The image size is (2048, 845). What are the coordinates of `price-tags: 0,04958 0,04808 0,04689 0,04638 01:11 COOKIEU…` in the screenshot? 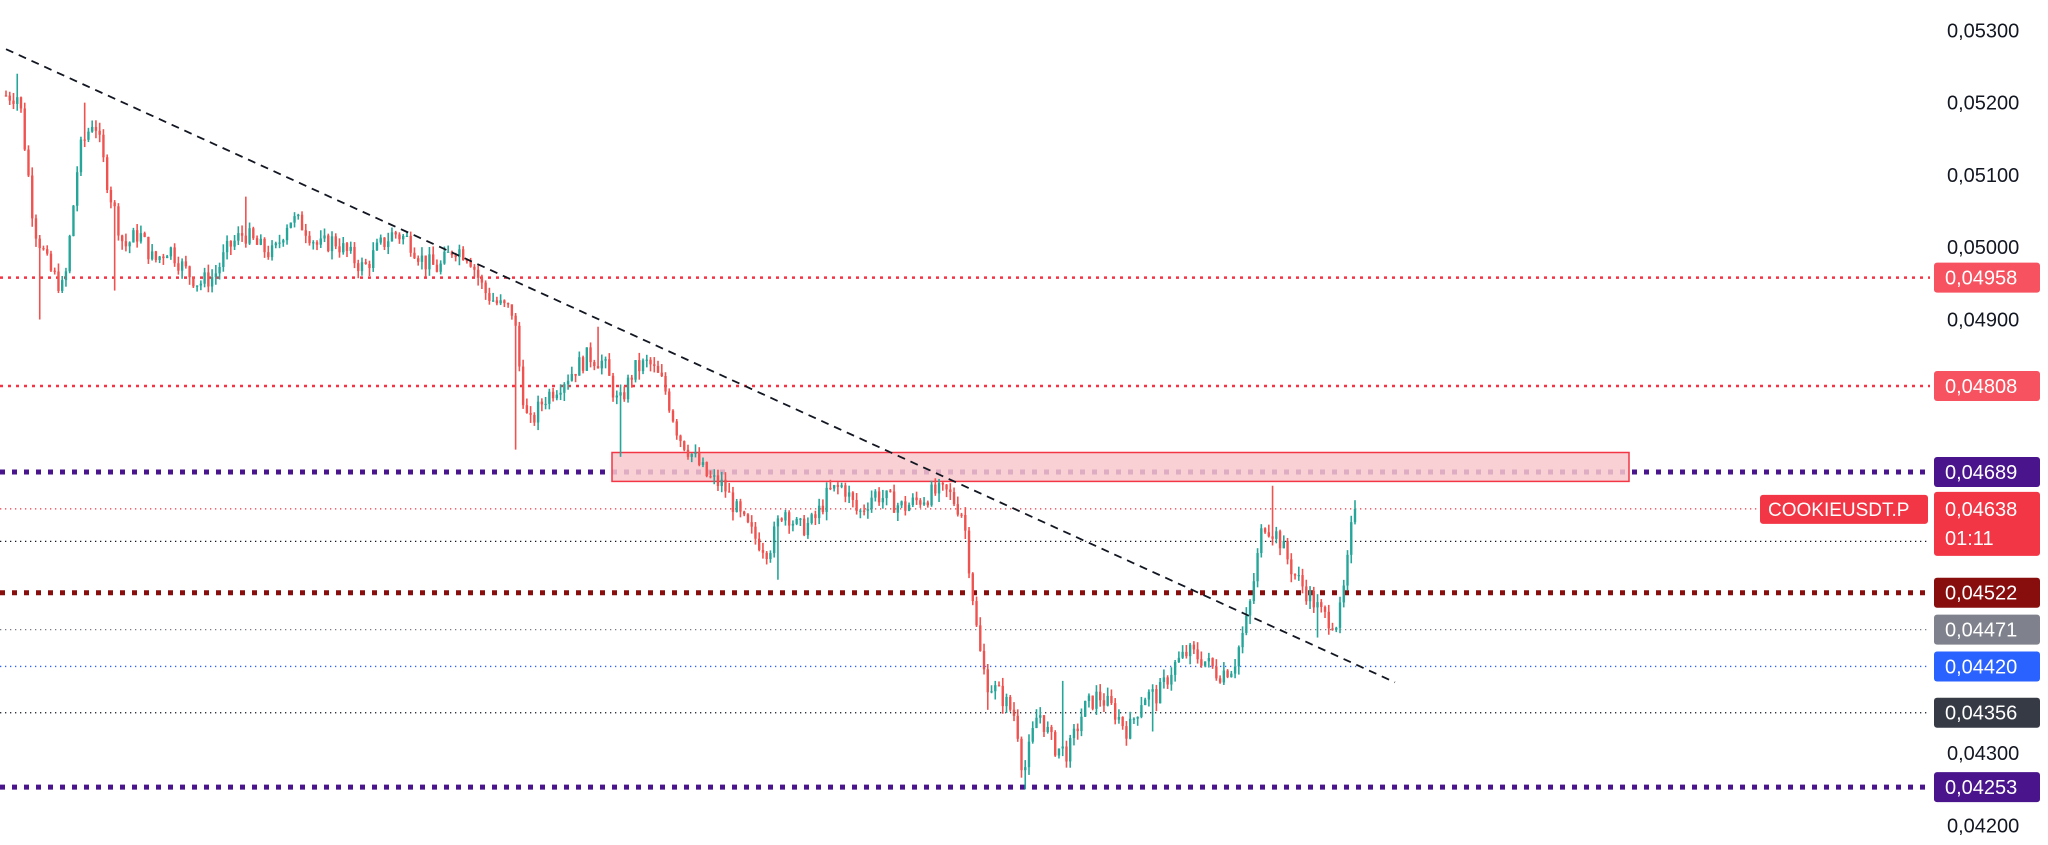 It's located at (1900, 532).